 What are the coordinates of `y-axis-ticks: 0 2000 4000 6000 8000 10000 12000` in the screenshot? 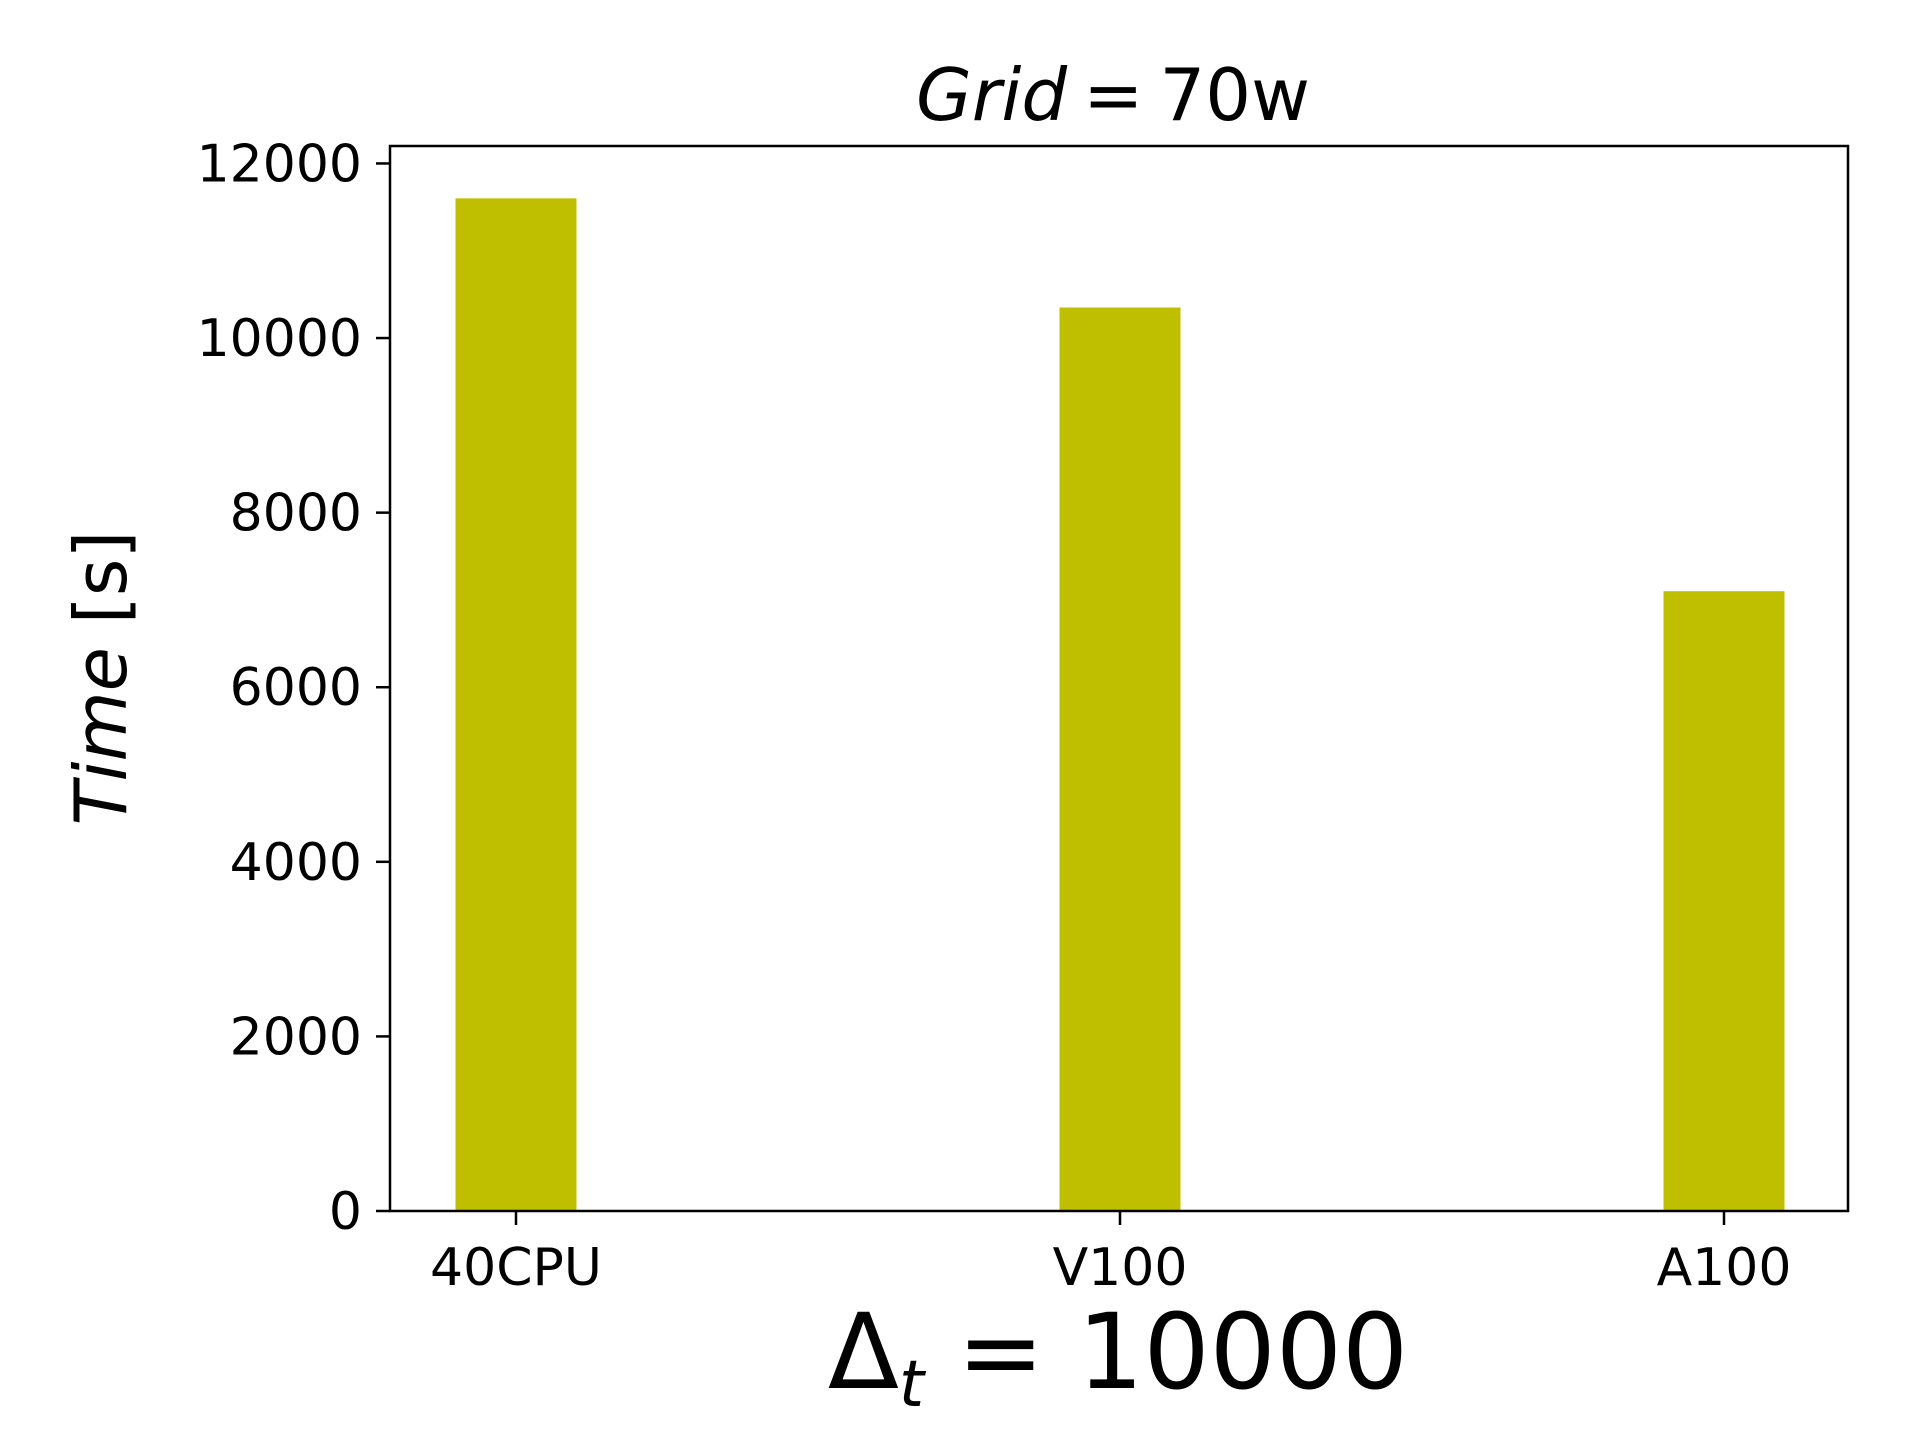 It's located at (293, 688).